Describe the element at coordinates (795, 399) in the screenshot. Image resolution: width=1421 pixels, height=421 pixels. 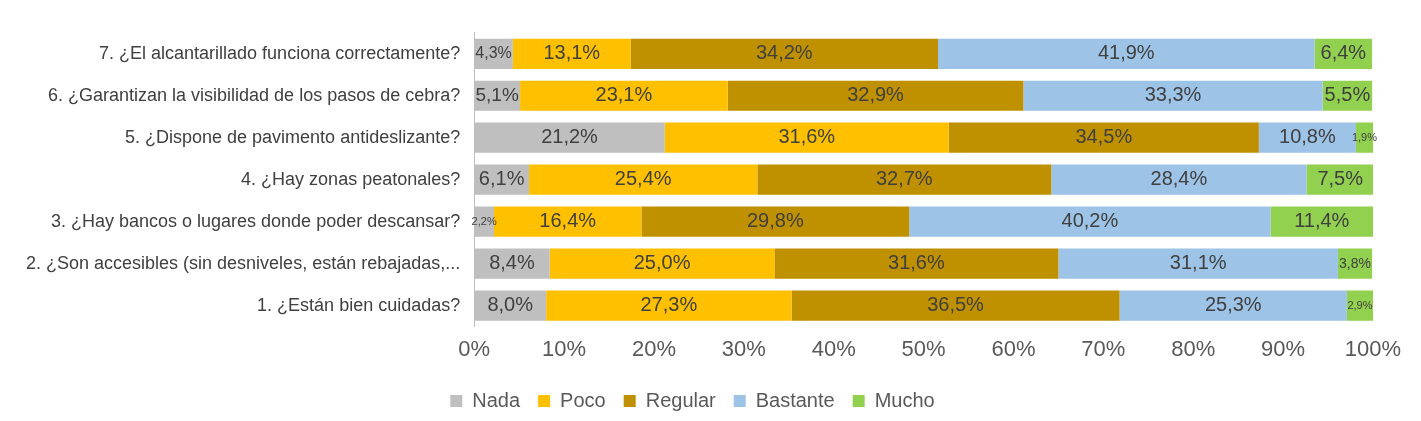
I see `legend-label: Bastante` at that location.